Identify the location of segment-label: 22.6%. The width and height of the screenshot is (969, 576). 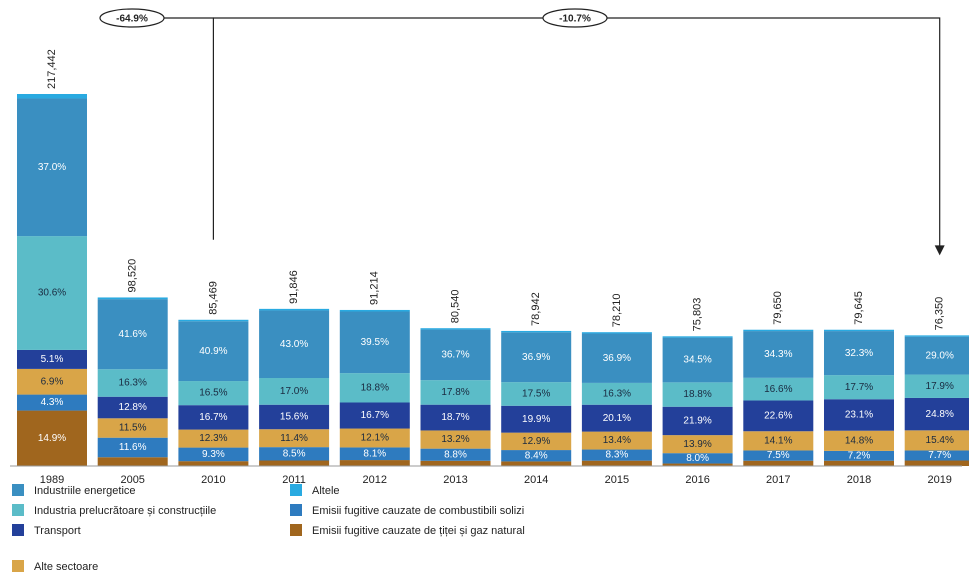
(778, 415).